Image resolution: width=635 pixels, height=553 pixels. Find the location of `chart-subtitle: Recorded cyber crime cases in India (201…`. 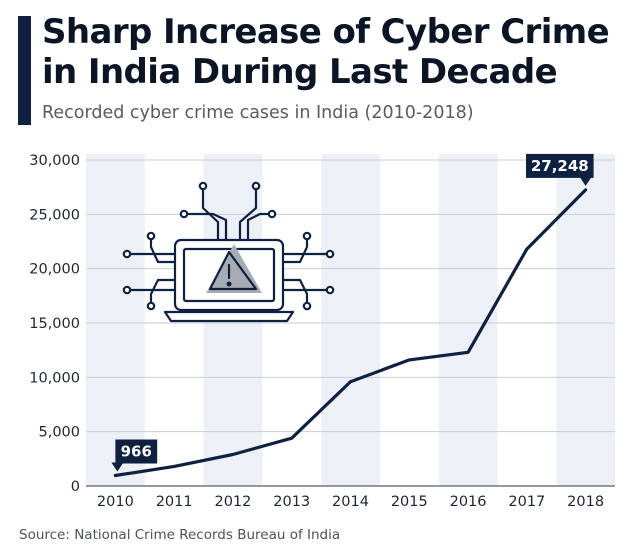

chart-subtitle: Recorded cyber crime cases in India (201… is located at coordinates (258, 113).